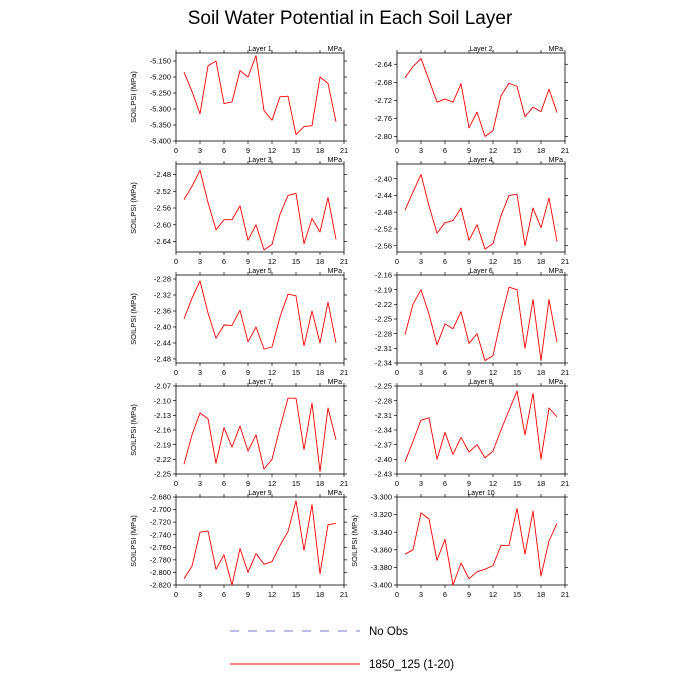  Describe the element at coordinates (381, 514) in the screenshot. I see `y-tick-label: -3.320` at that location.